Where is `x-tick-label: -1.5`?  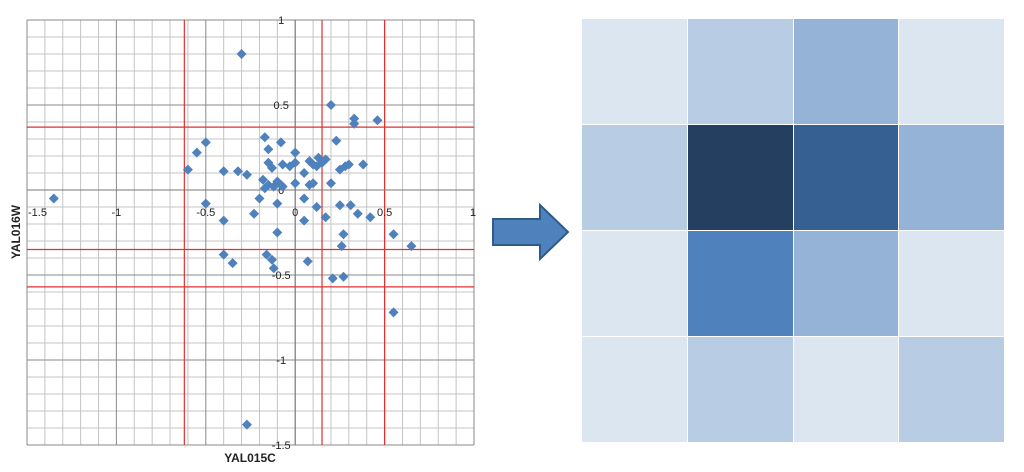 x-tick-label: -1.5 is located at coordinates (37, 213).